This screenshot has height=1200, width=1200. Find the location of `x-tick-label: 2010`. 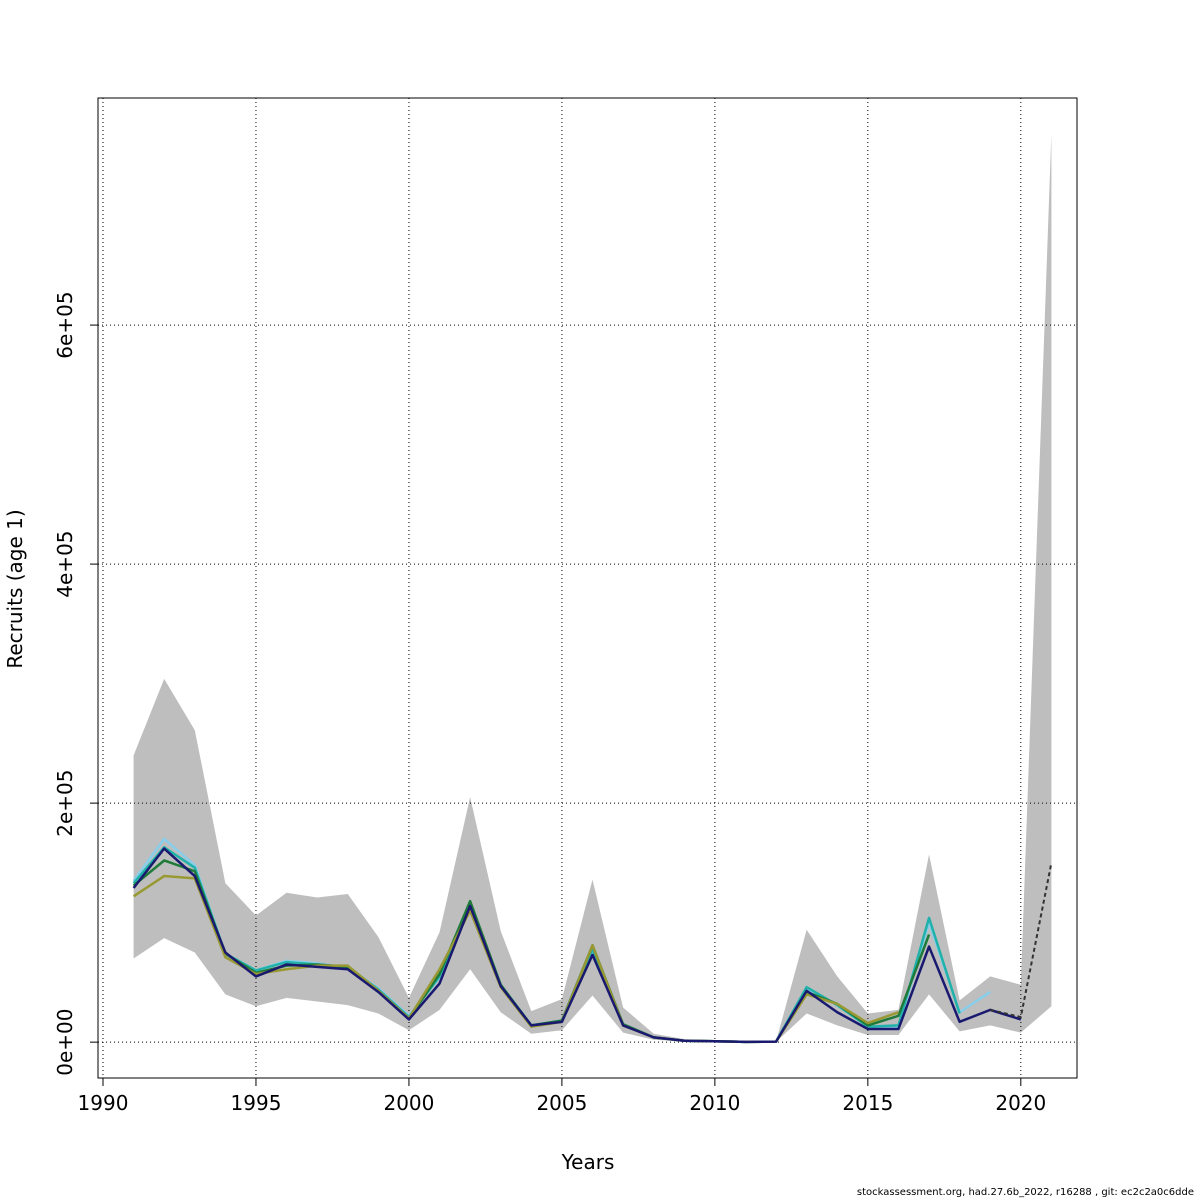

x-tick-label: 2010 is located at coordinates (714, 1103).